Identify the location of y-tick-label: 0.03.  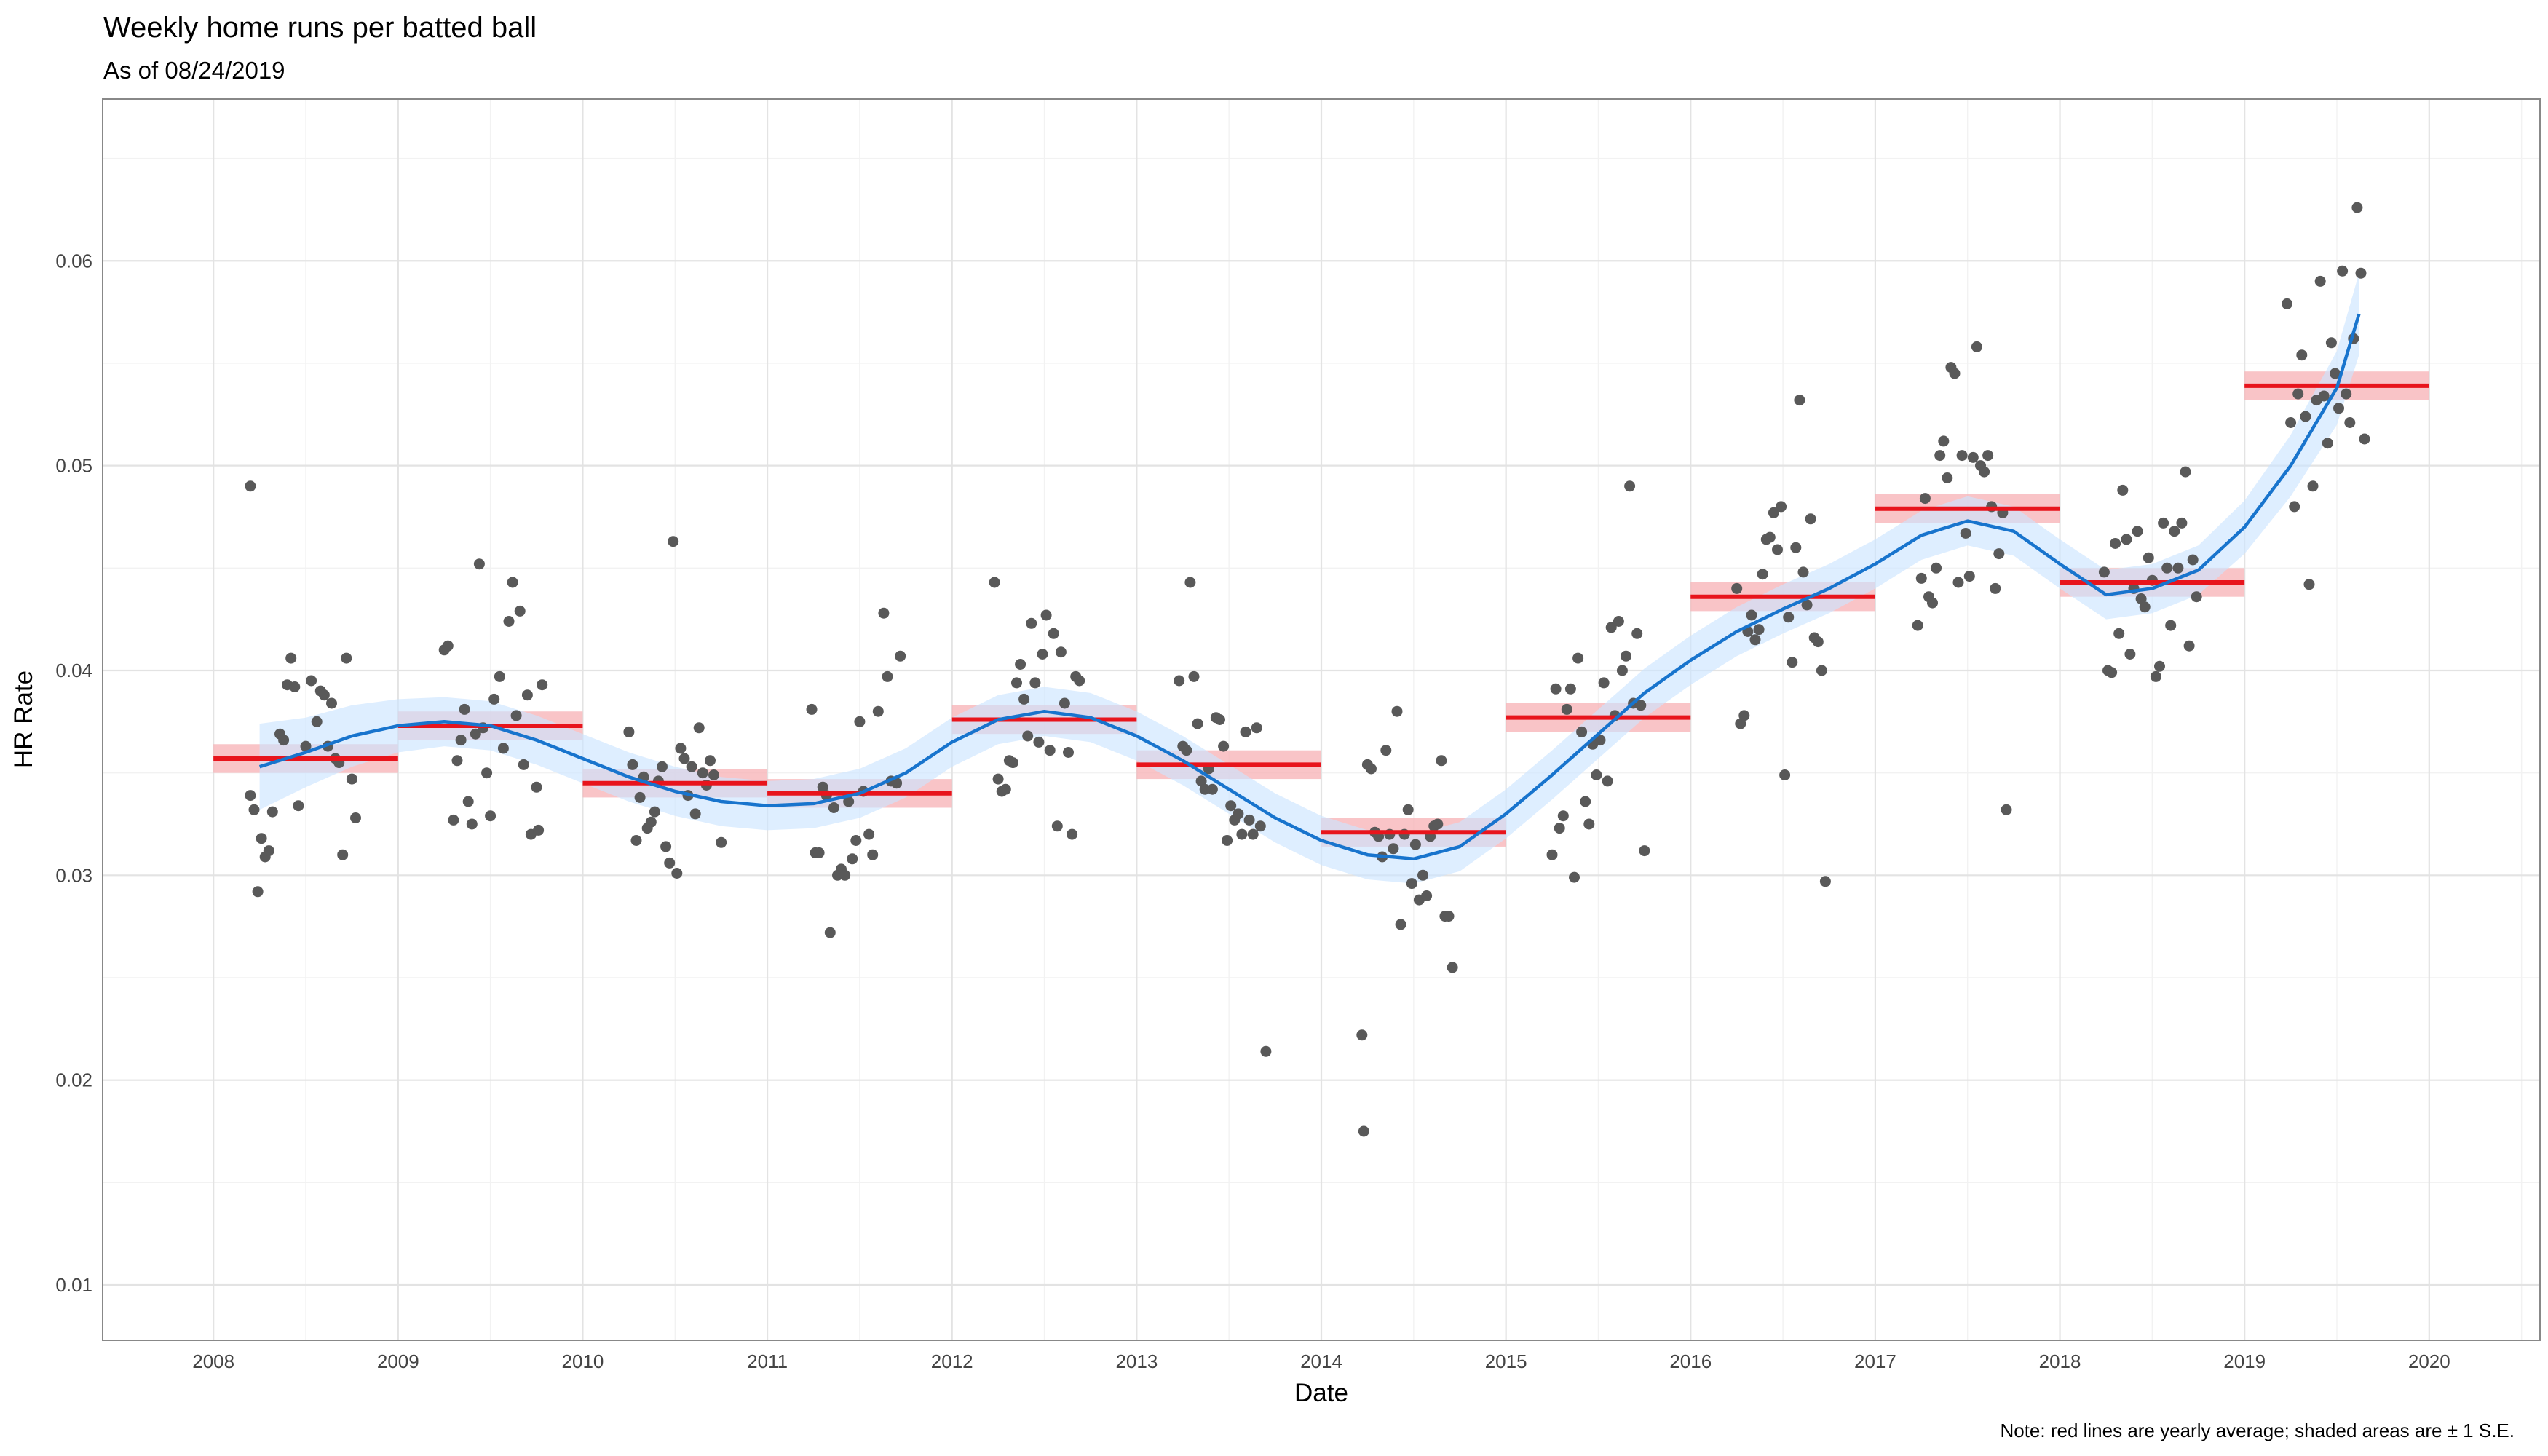
(73, 875).